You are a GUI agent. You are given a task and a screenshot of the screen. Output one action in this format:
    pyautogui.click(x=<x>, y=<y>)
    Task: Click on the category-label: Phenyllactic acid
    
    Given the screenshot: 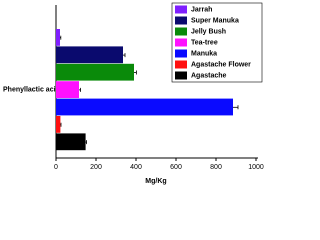 What is the action you would take?
    pyautogui.click(x=31, y=90)
    